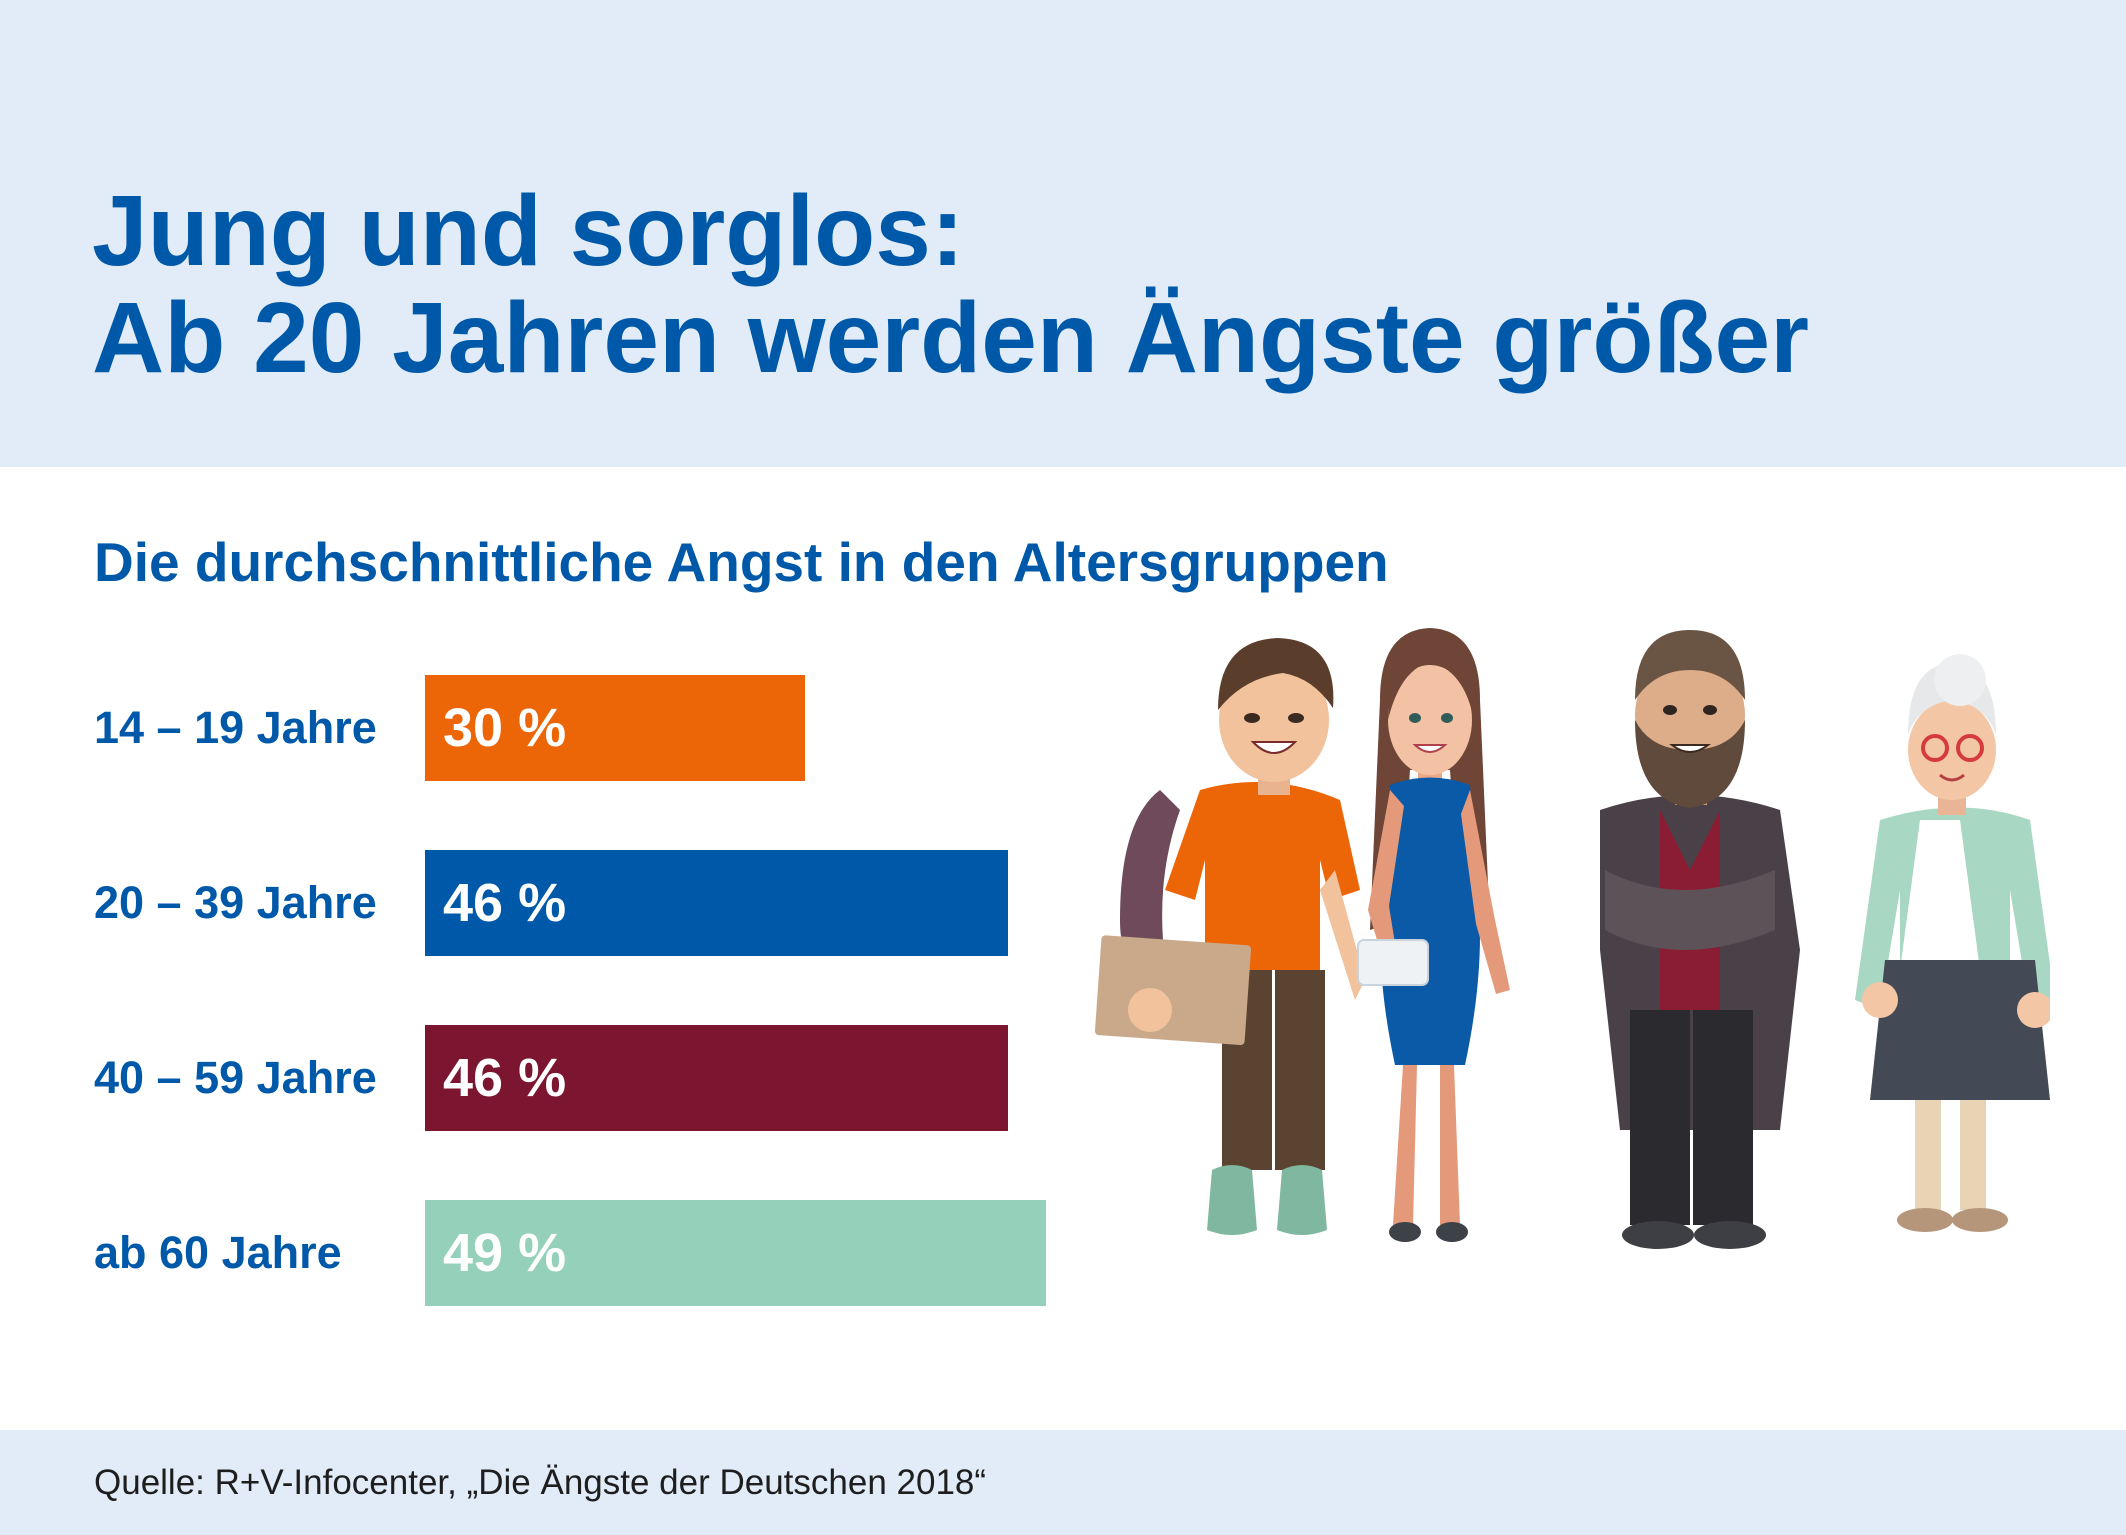  Describe the element at coordinates (1229, 936) in the screenshot. I see `young-man-icon` at that location.